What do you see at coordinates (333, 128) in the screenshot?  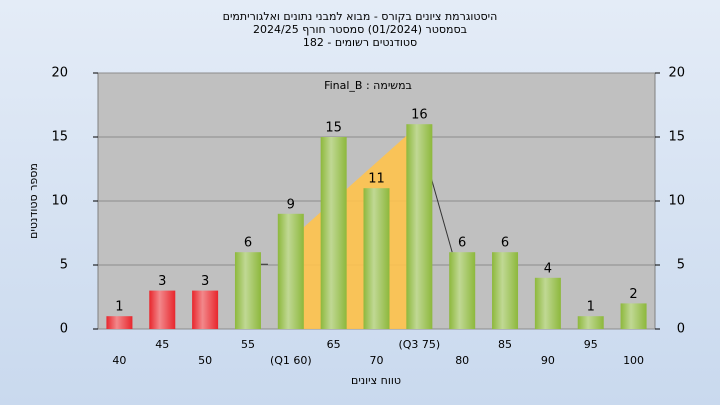 I see `data-label: 15` at bounding box center [333, 128].